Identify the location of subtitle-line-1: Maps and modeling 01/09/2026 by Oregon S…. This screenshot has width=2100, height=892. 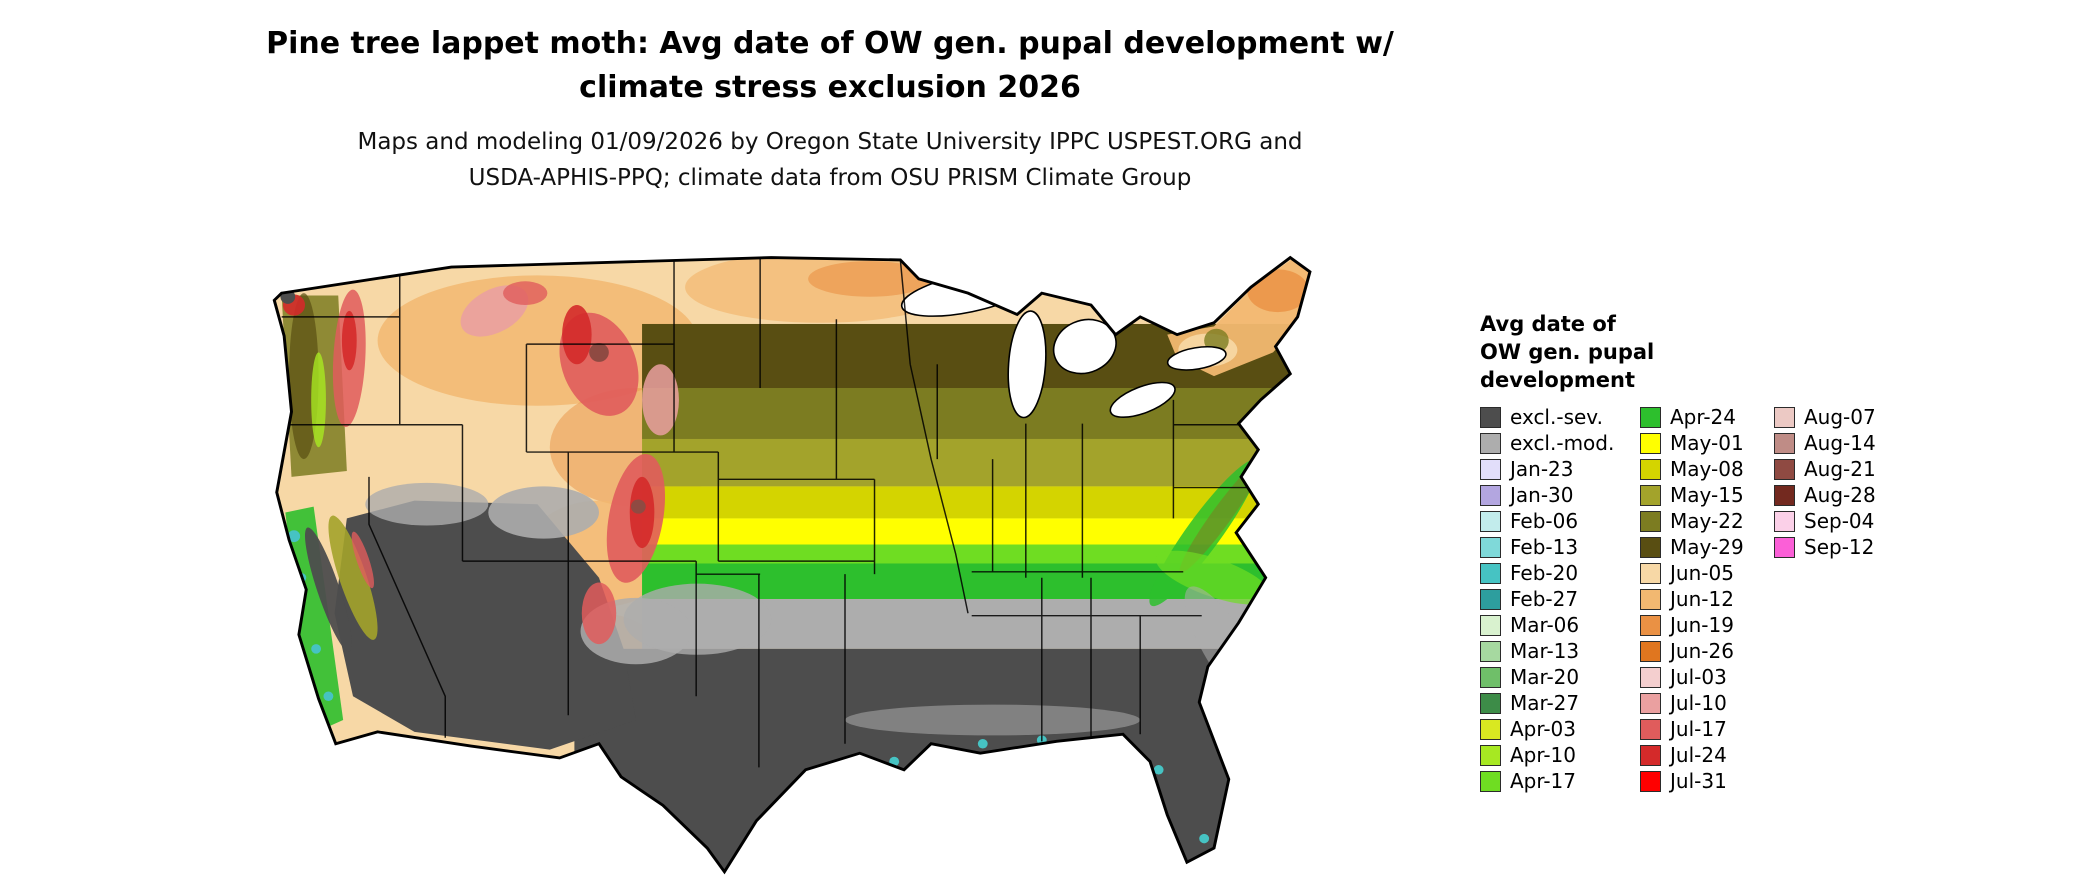
(830, 142).